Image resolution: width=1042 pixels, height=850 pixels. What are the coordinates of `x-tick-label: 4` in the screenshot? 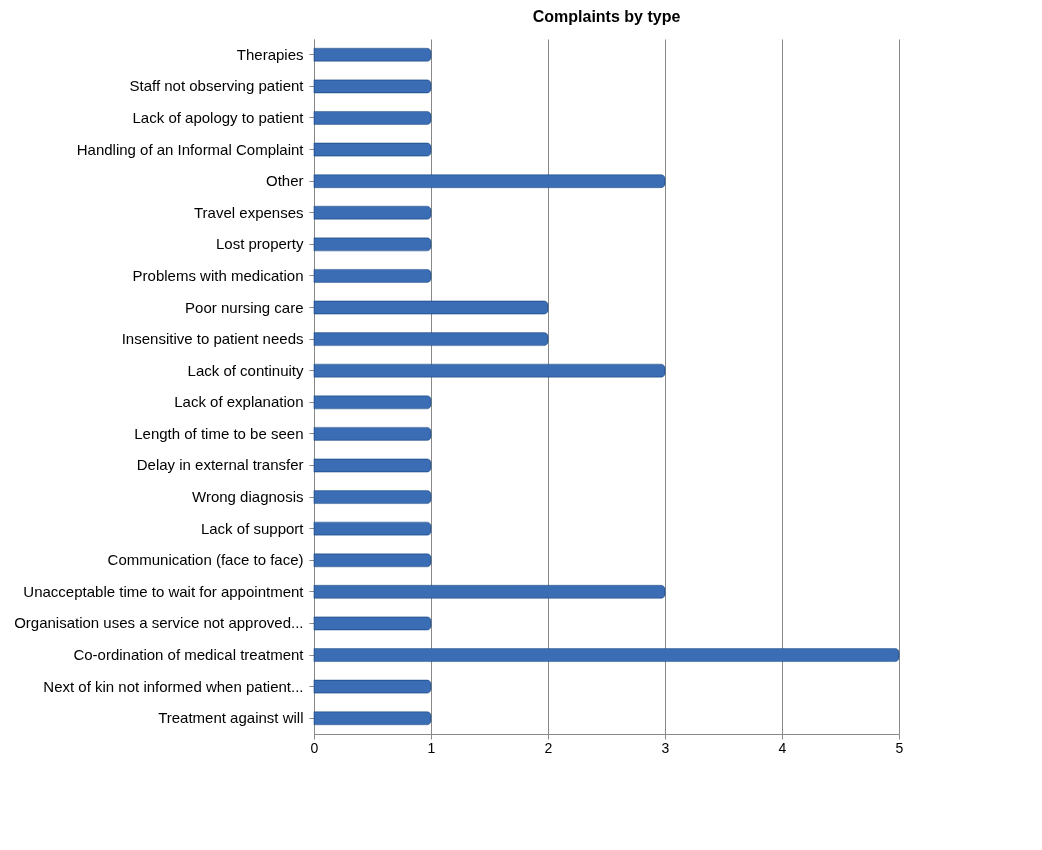 It's located at (782, 747).